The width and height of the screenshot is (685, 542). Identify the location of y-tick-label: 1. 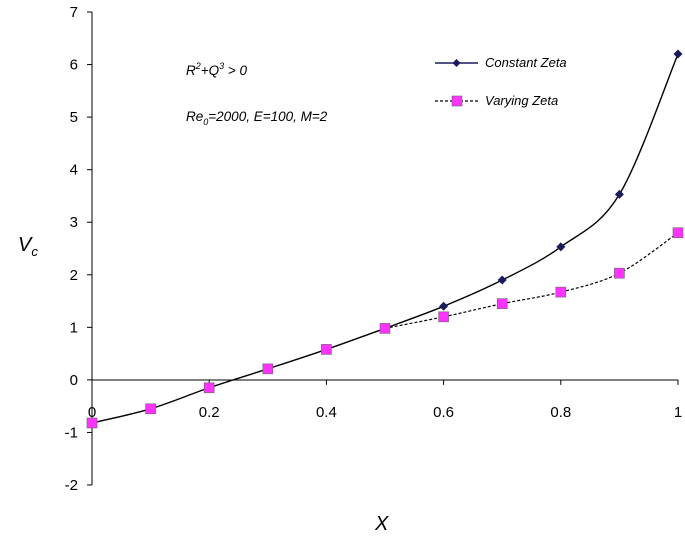
(74, 327).